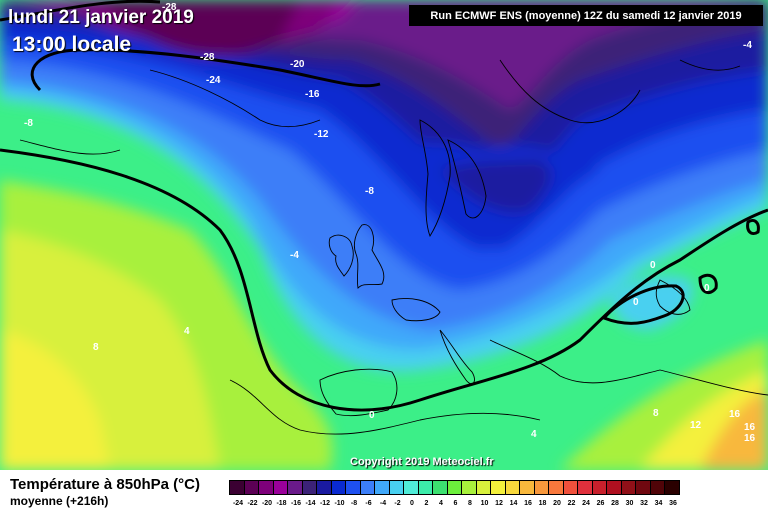 The height and width of the screenshot is (512, 768). Describe the element at coordinates (541, 493) in the screenshot. I see `legend-swatch: 18` at that location.